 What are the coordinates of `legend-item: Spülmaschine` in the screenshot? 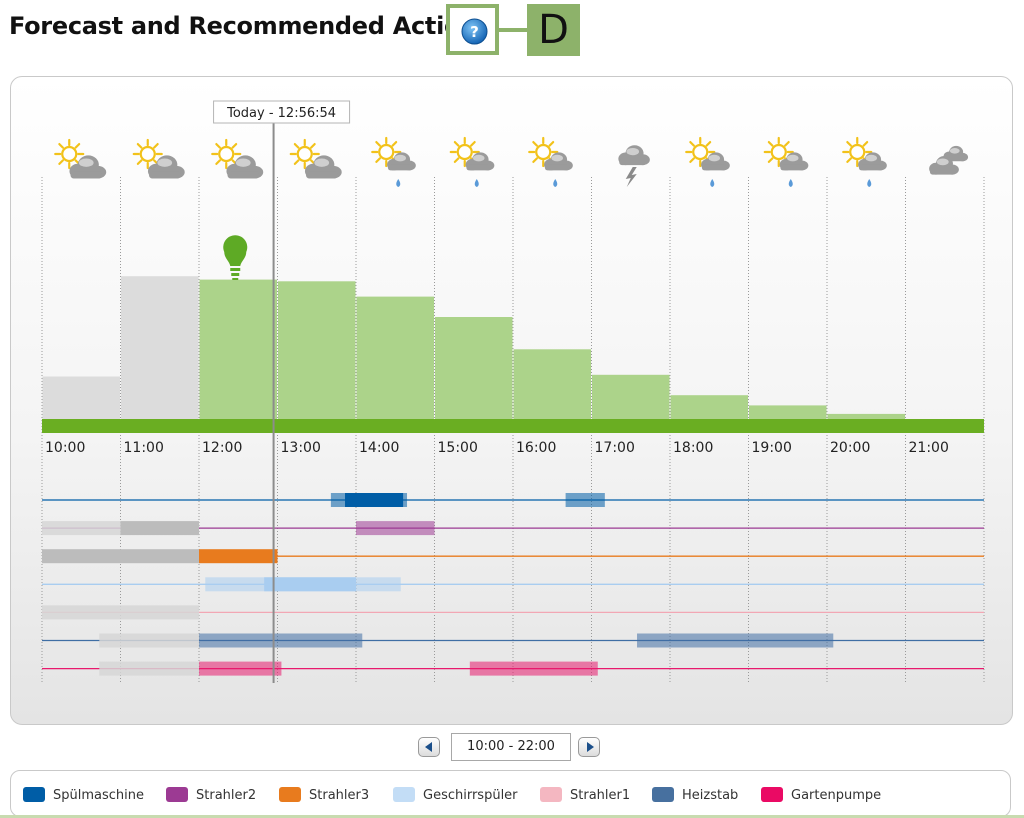 It's located at (83, 796).